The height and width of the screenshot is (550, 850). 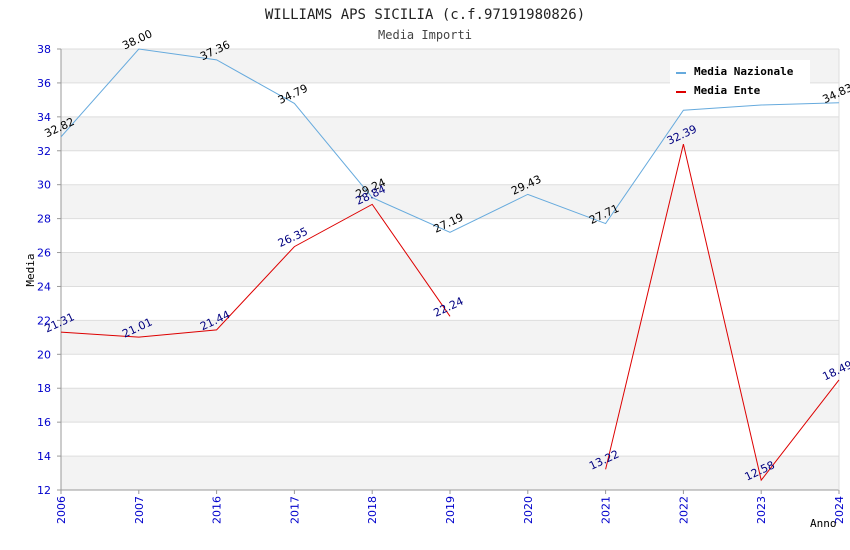 What do you see at coordinates (293, 237) in the screenshot?
I see `data-label-media-ente: 26.35` at bounding box center [293, 237].